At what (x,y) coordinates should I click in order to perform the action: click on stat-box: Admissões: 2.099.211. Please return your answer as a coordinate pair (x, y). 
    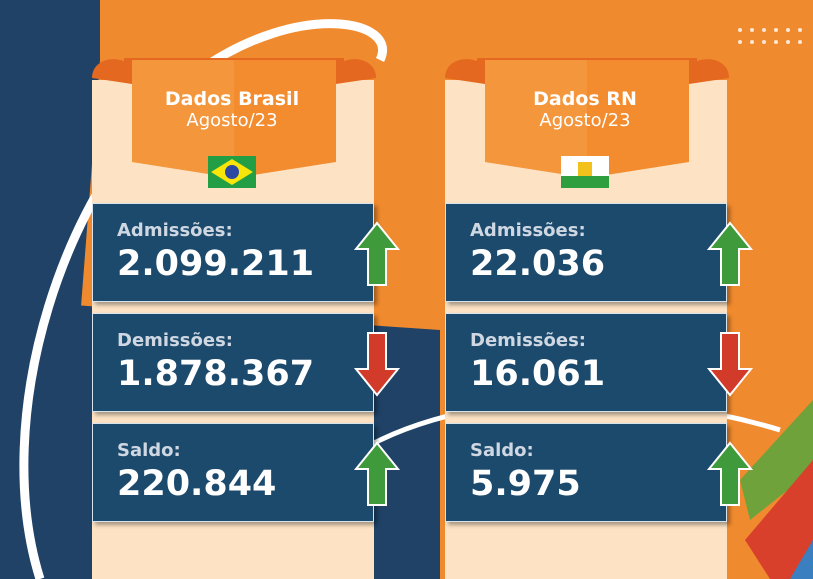
    Looking at the image, I should click on (233, 252).